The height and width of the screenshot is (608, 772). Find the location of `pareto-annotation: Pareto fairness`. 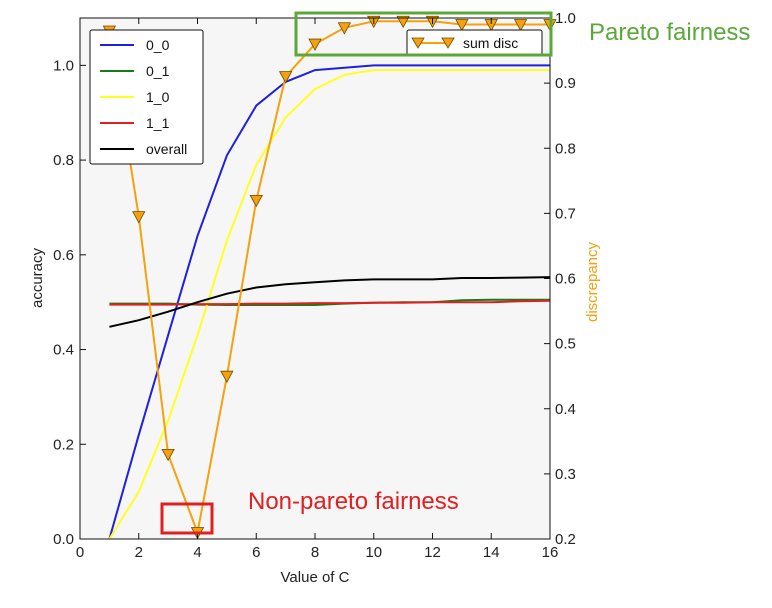

pareto-annotation: Pareto fairness is located at coordinates (669, 32).